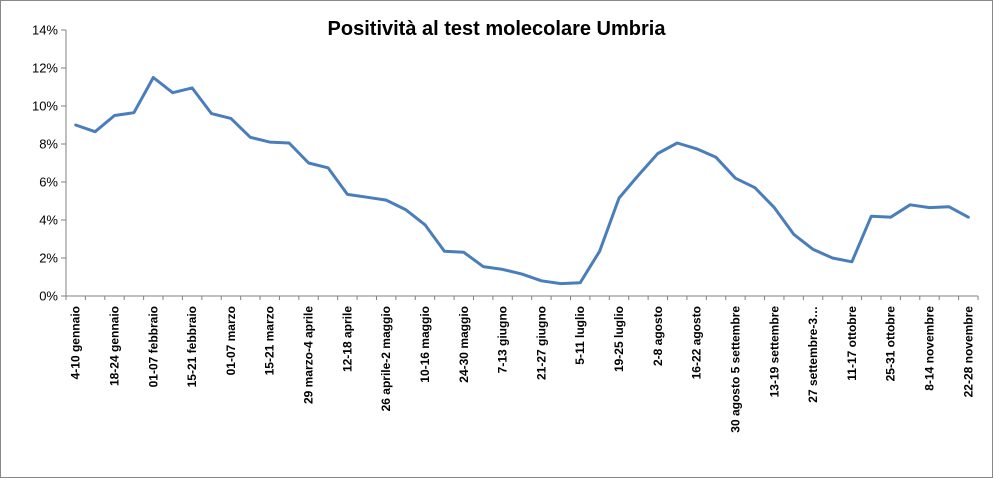 The image size is (993, 478). What do you see at coordinates (697, 342) in the screenshot?
I see `x-tick-label: 16-22 agosto` at bounding box center [697, 342].